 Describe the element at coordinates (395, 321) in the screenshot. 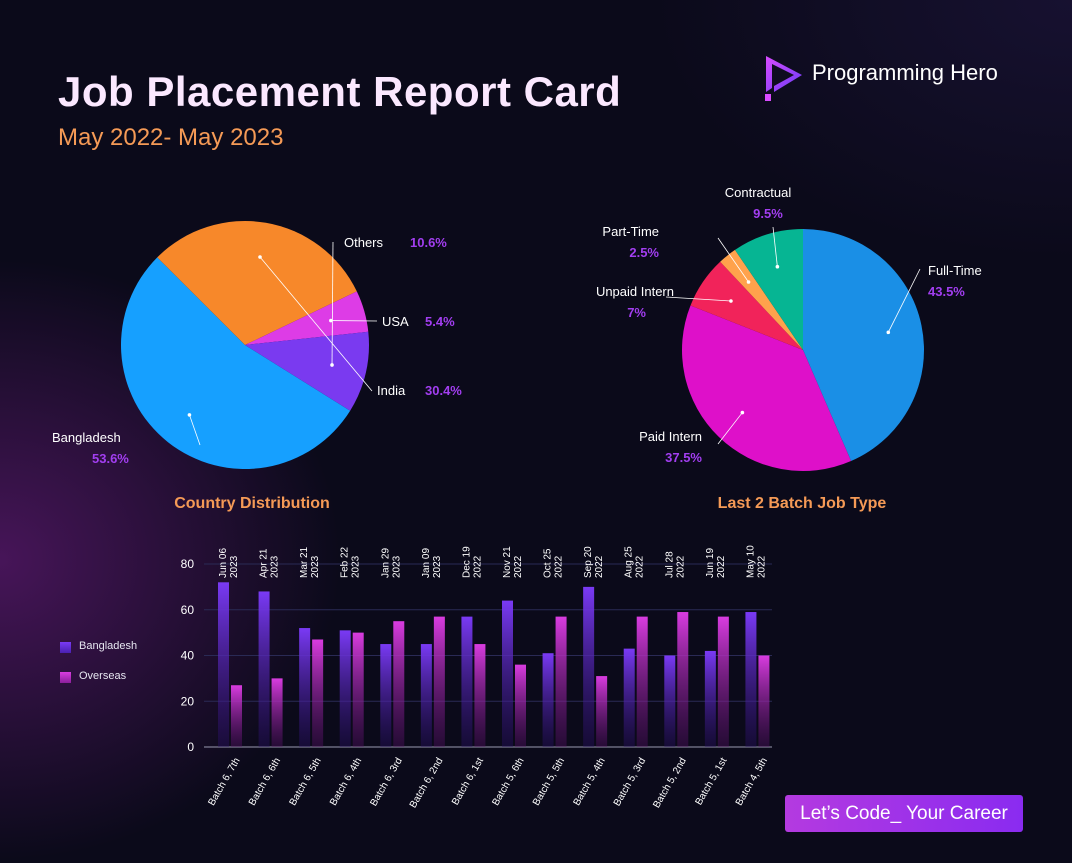

I see `slice-label-usa: USA` at that location.